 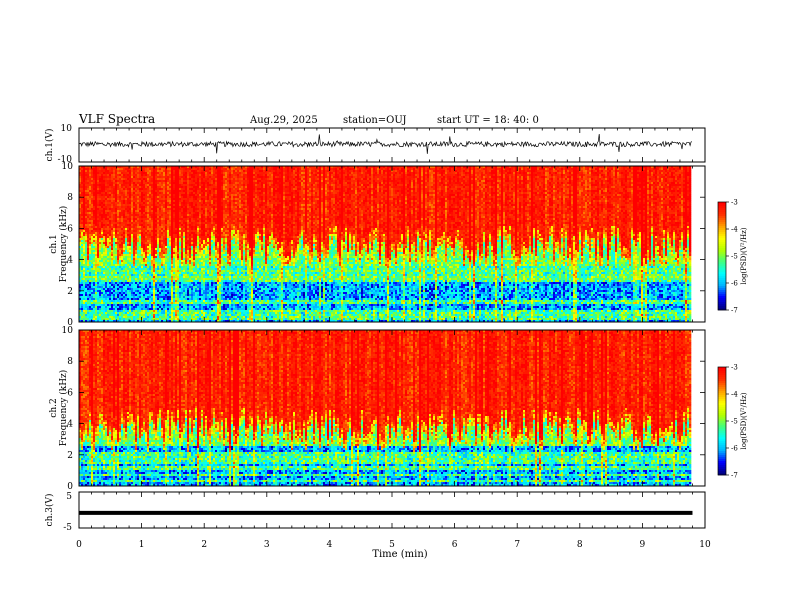 What do you see at coordinates (68, 331) in the screenshot?
I see `spec2-ytick-10: 10` at bounding box center [68, 331].